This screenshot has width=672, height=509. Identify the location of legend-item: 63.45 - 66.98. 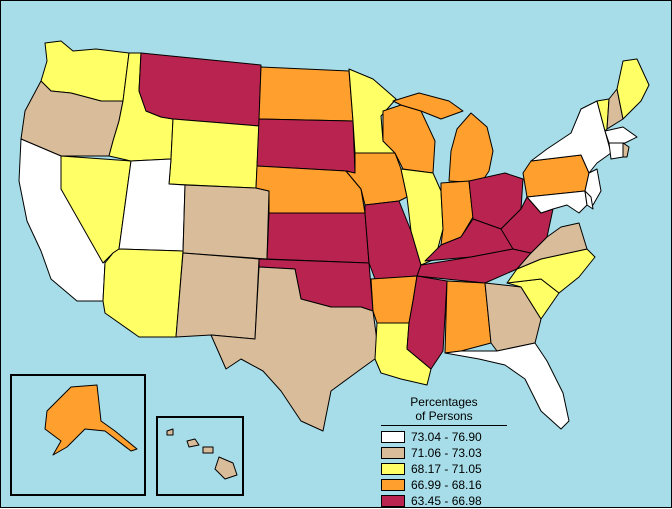
(444, 501).